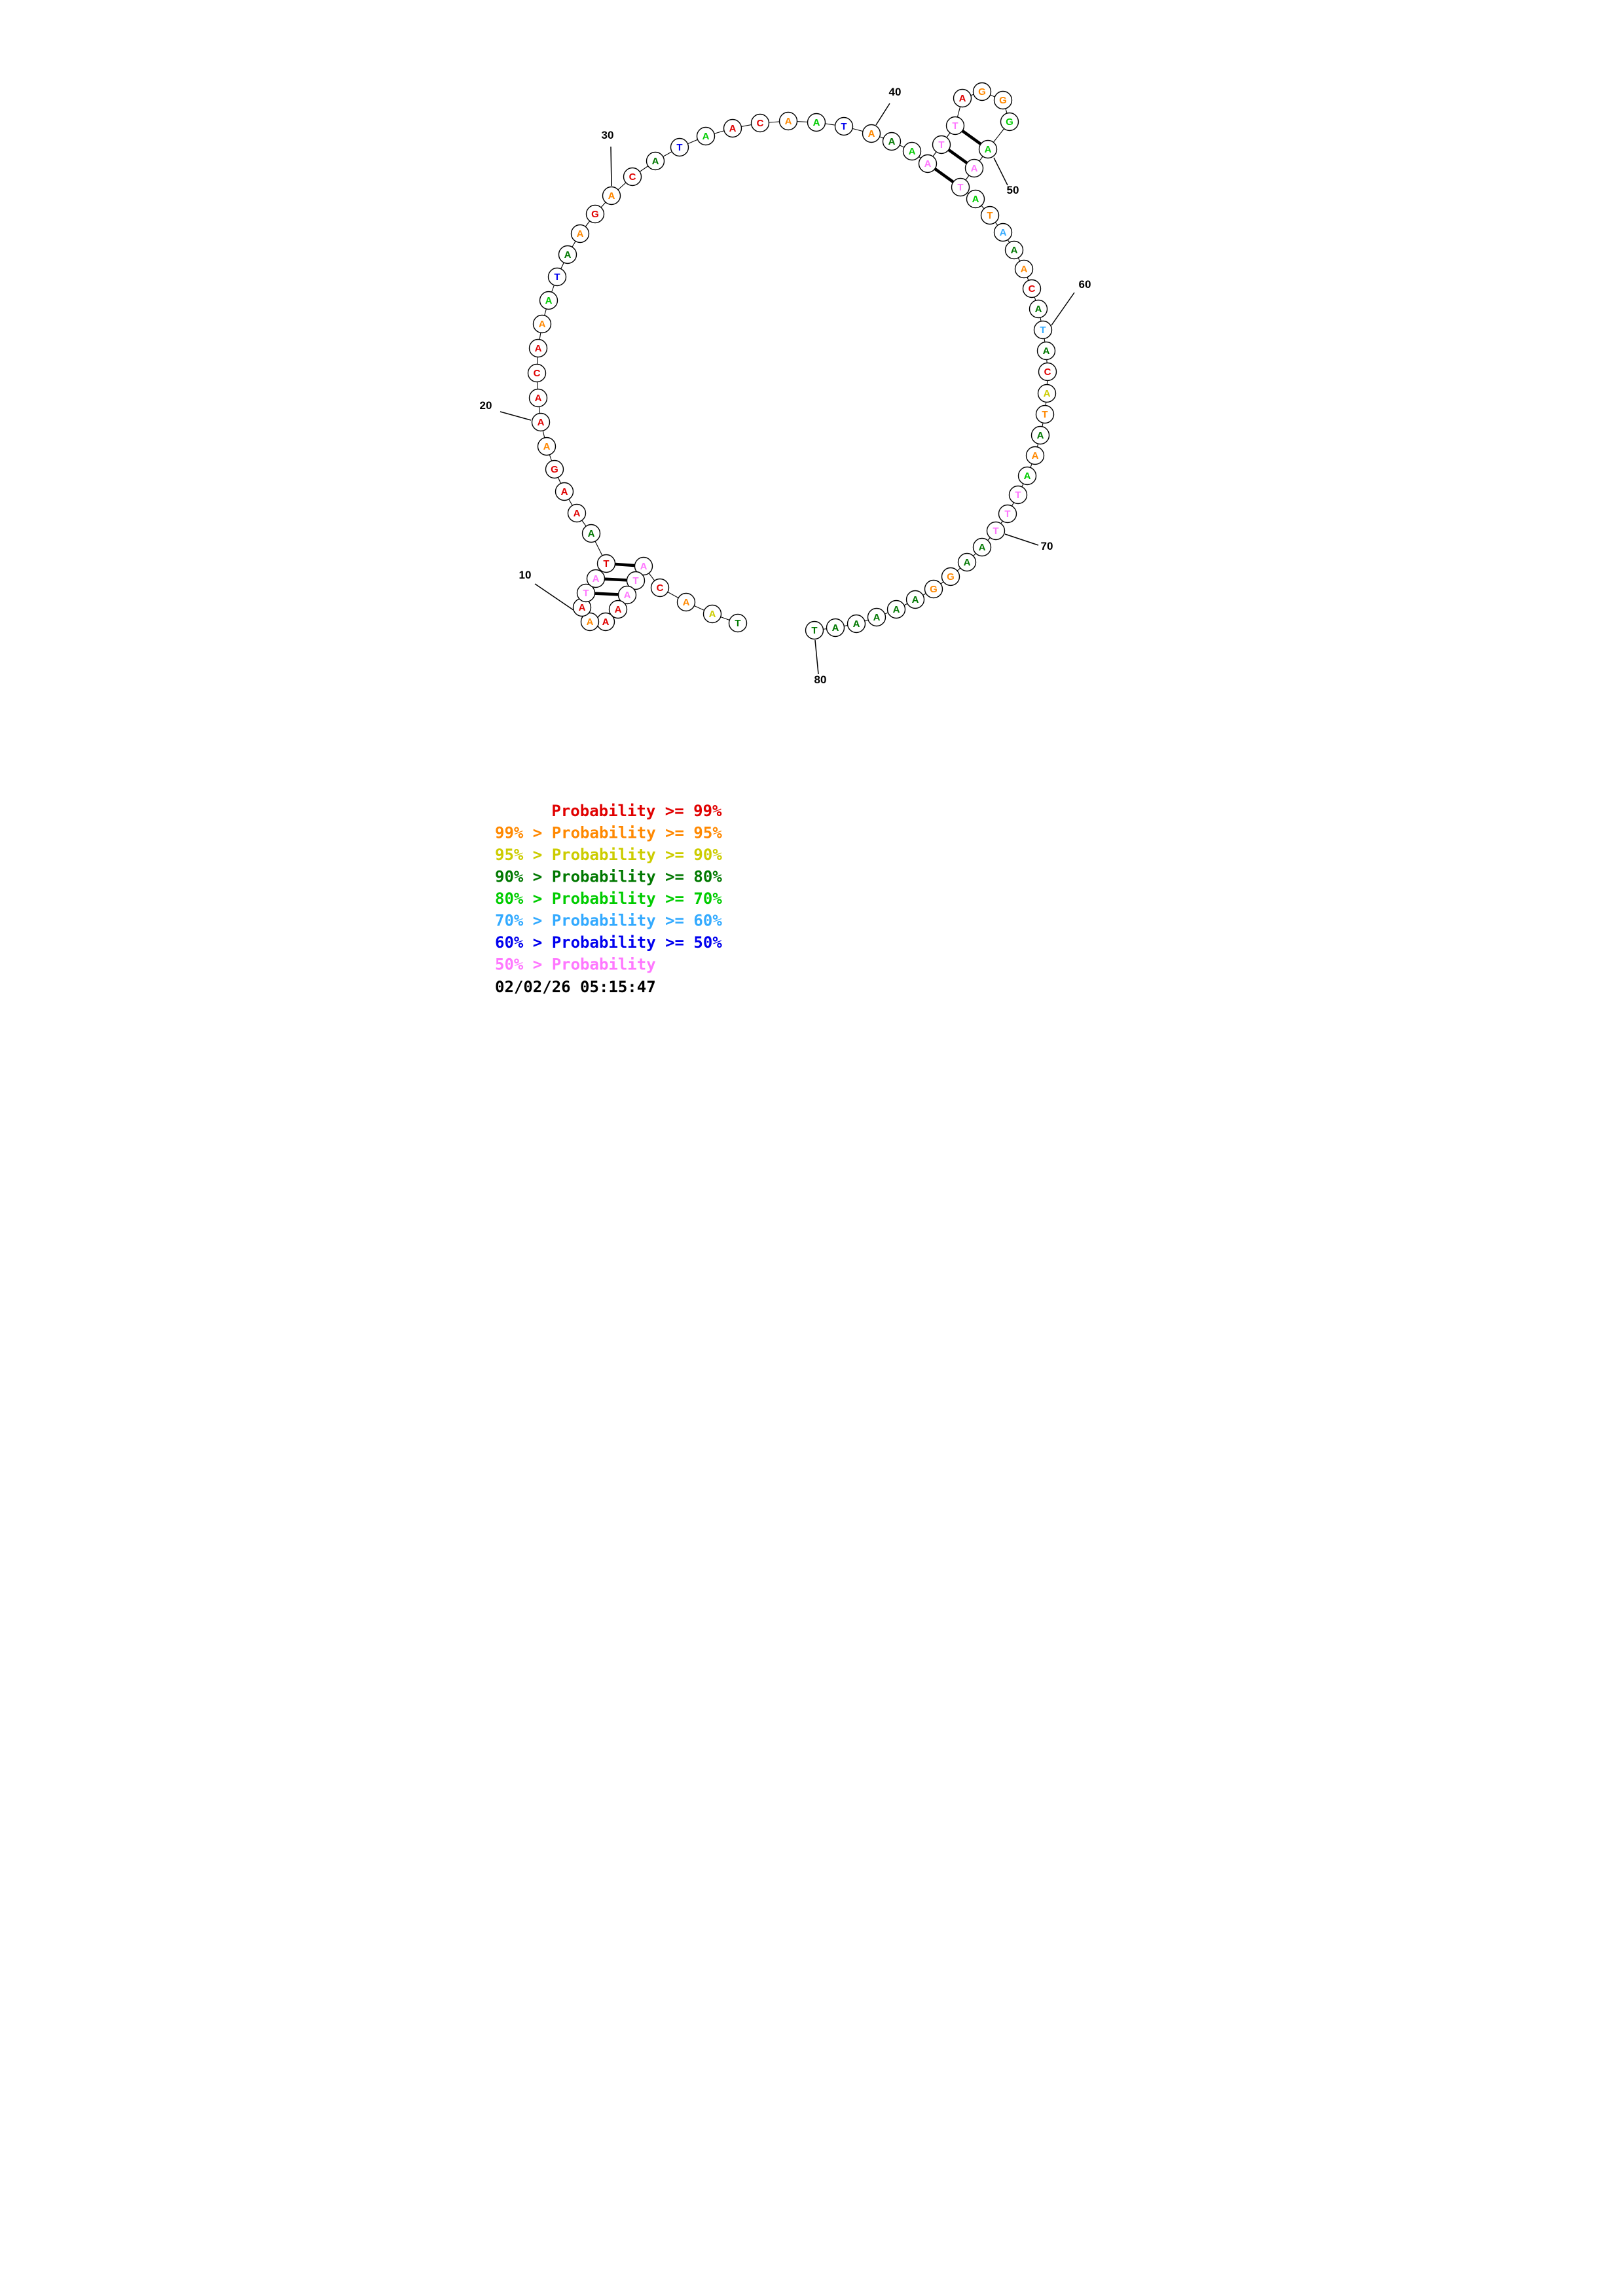 Image resolution: width=1623 pixels, height=2296 pixels. I want to click on nucleotide-31-base: C, so click(632, 177).